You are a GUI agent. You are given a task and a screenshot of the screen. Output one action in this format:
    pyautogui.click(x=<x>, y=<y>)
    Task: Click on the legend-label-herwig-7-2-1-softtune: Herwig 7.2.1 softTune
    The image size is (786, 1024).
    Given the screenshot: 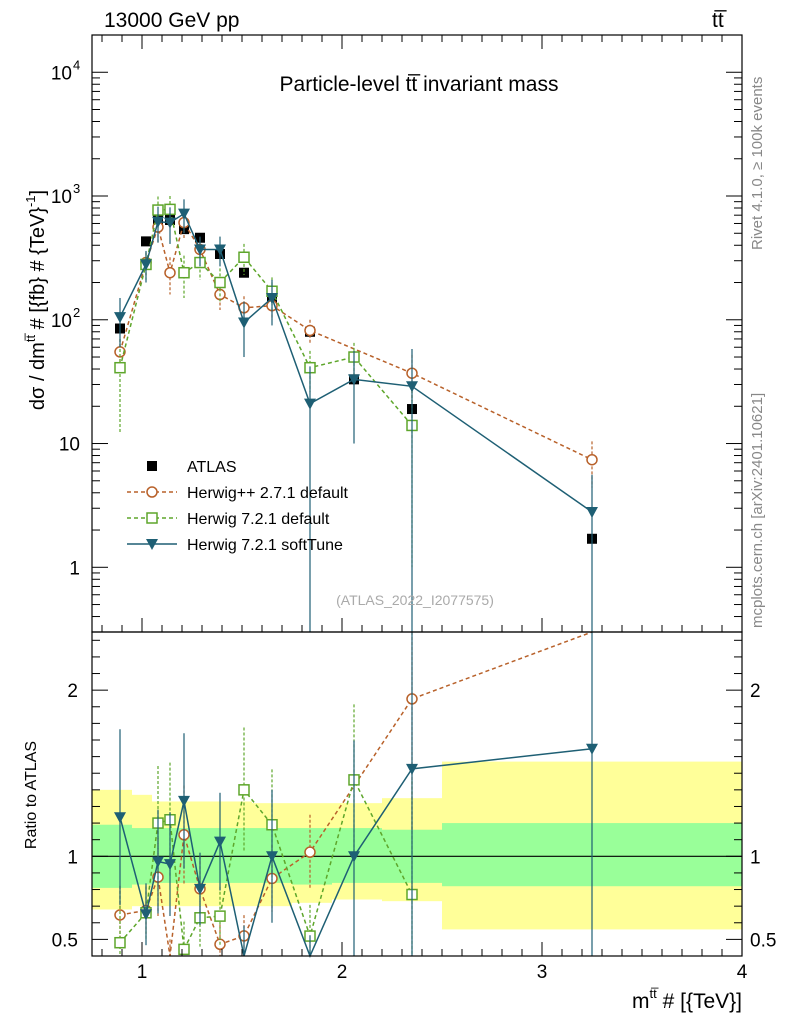 What is the action you would take?
    pyautogui.click(x=265, y=545)
    